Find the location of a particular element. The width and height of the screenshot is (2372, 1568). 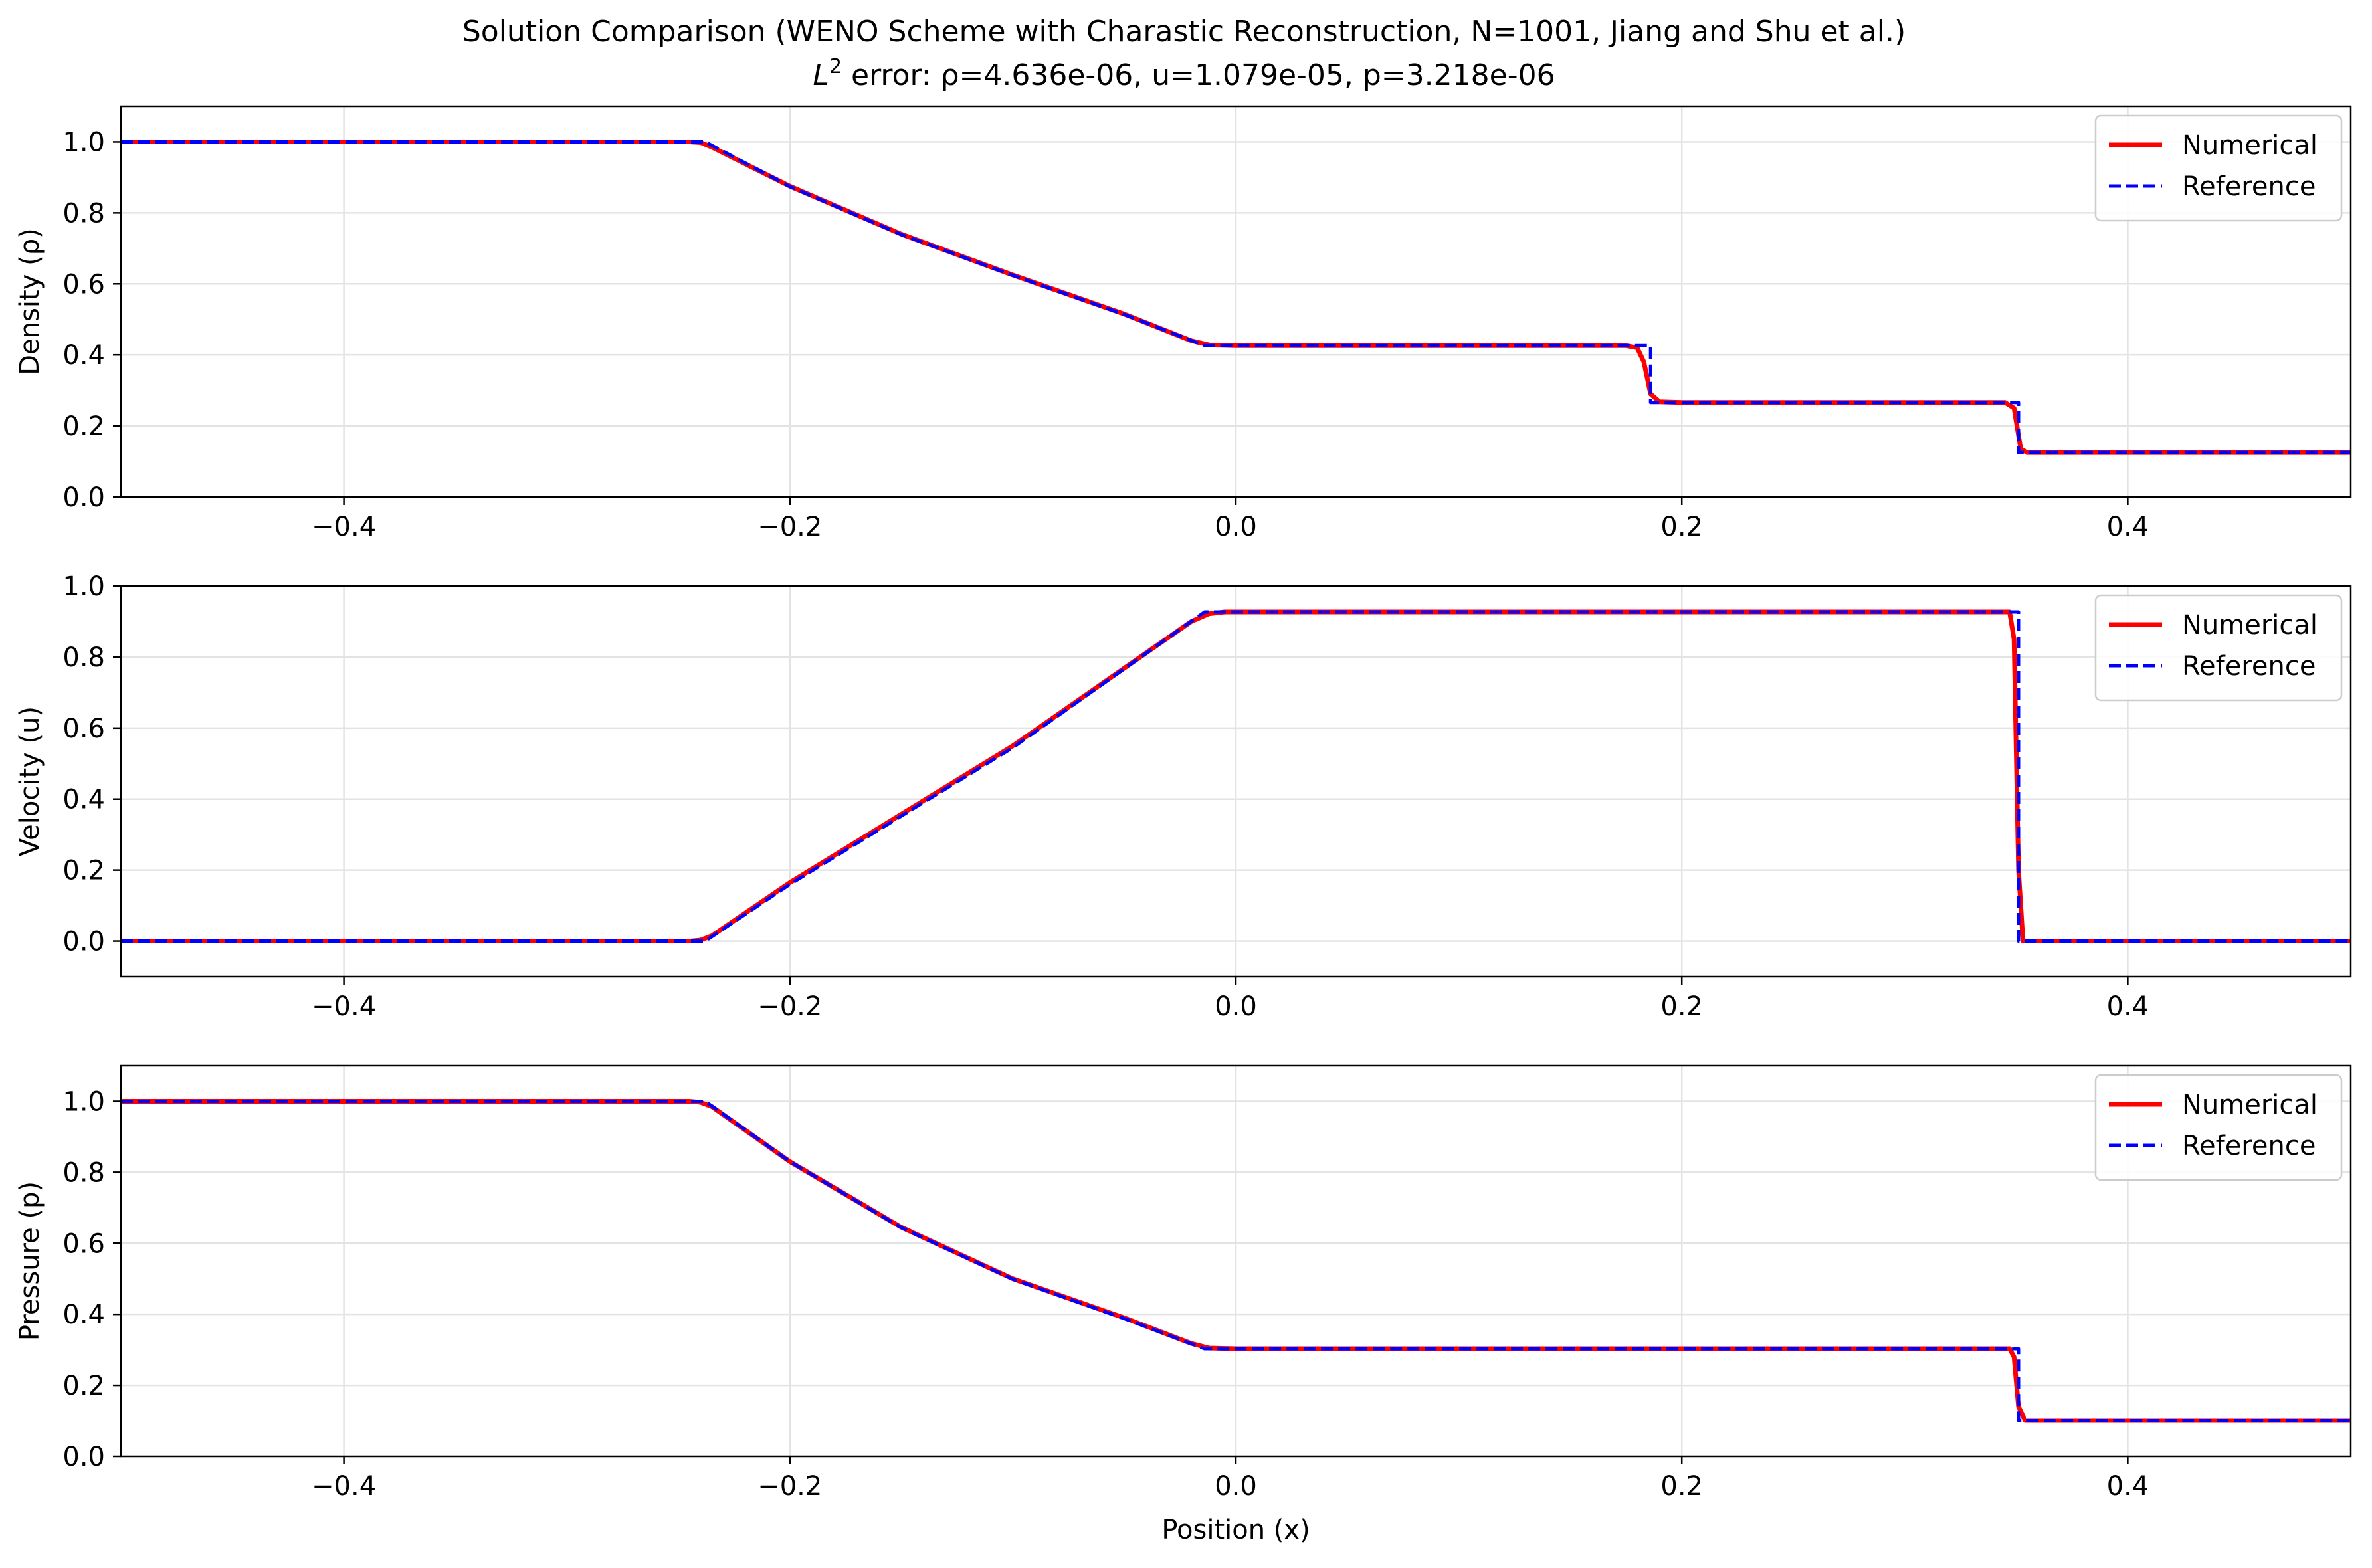

x-axis-label: Position (x) is located at coordinates (1235, 1530).